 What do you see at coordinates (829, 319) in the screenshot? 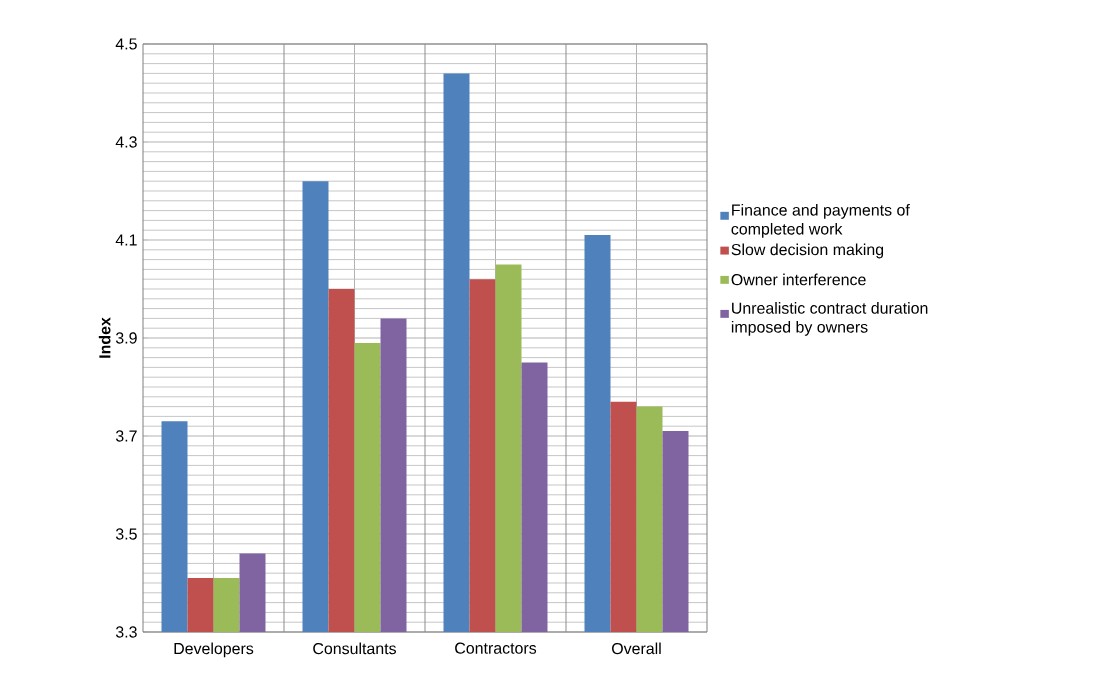
I see `legend-label: Unrealistic contract duration imposed by owners` at bounding box center [829, 319].